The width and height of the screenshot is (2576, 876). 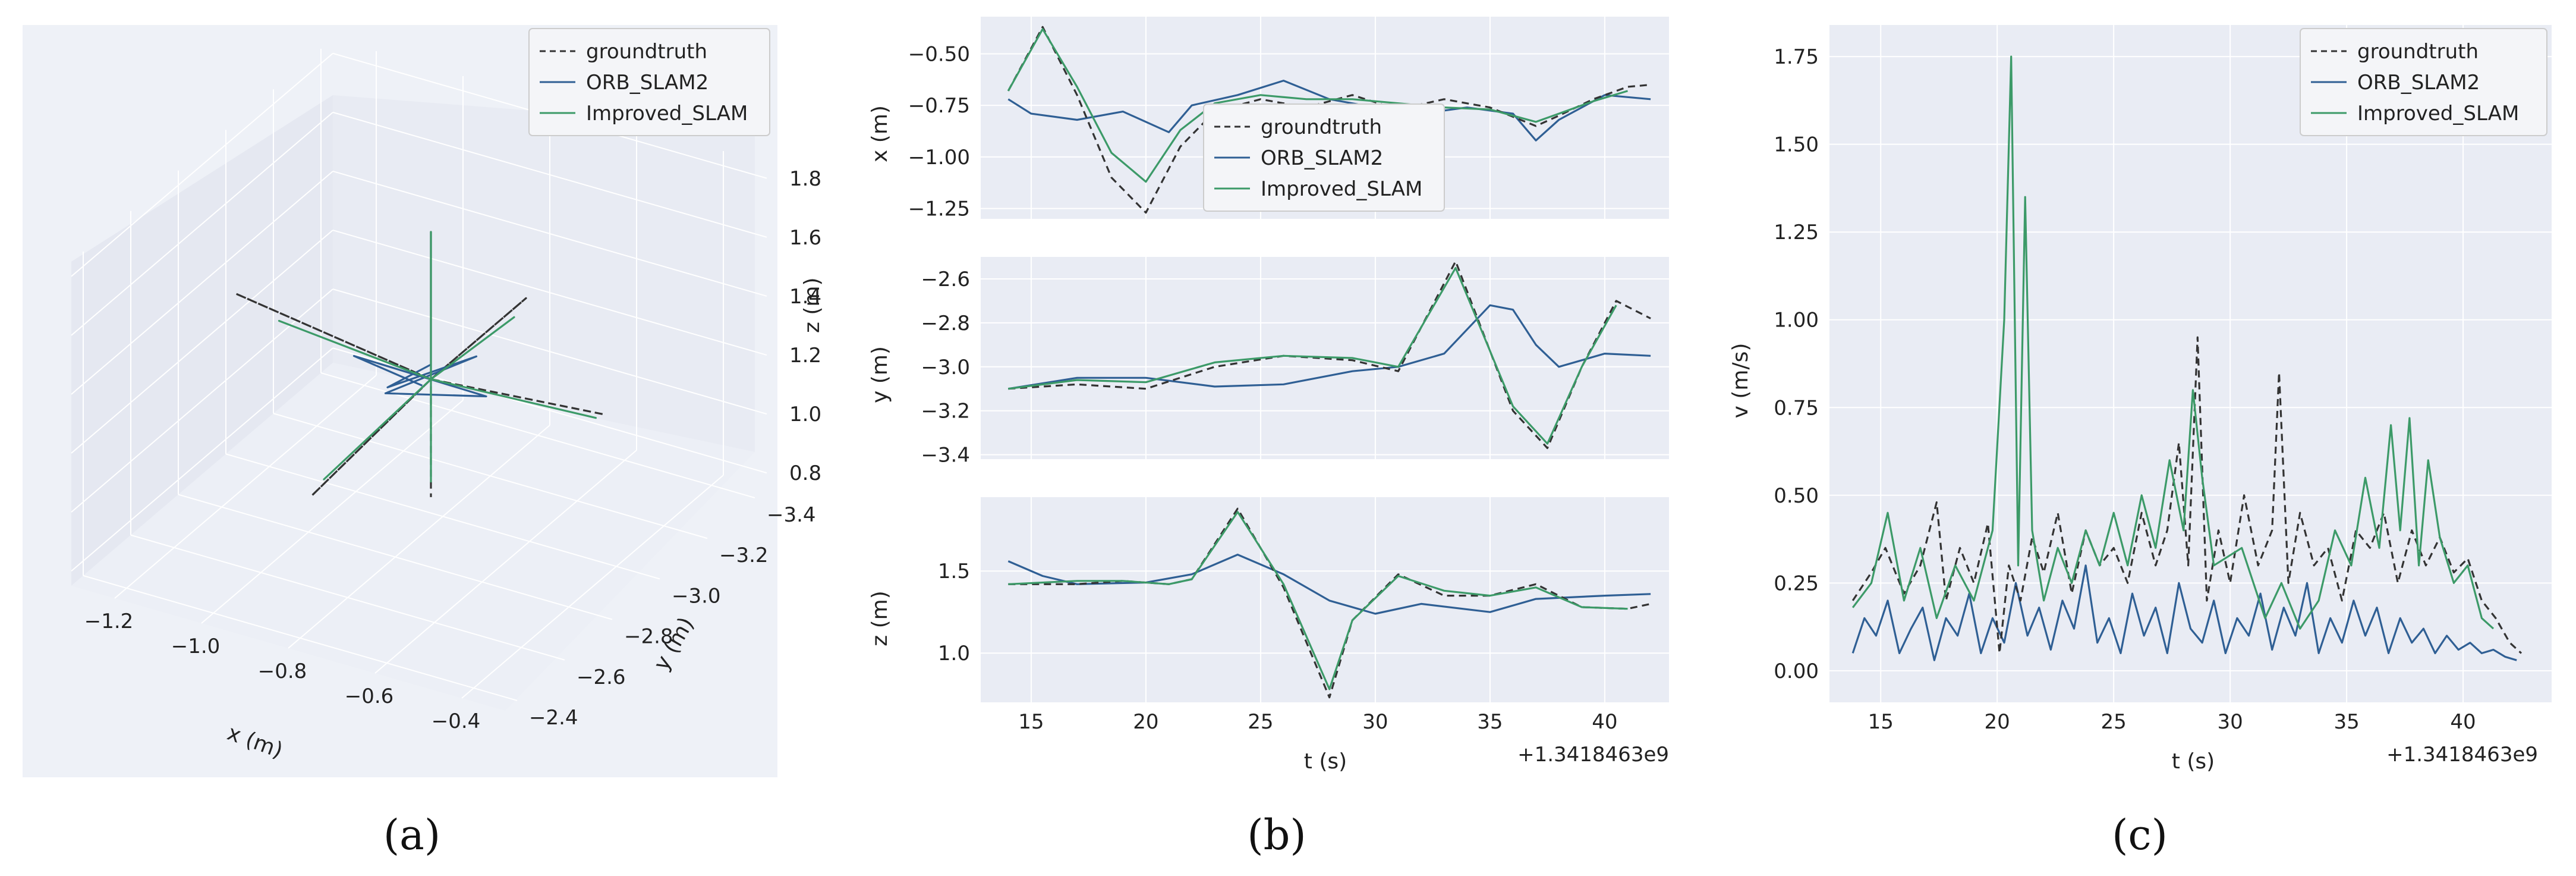 I want to click on panel-b-sub1-ytick: −2.6, so click(x=945, y=279).